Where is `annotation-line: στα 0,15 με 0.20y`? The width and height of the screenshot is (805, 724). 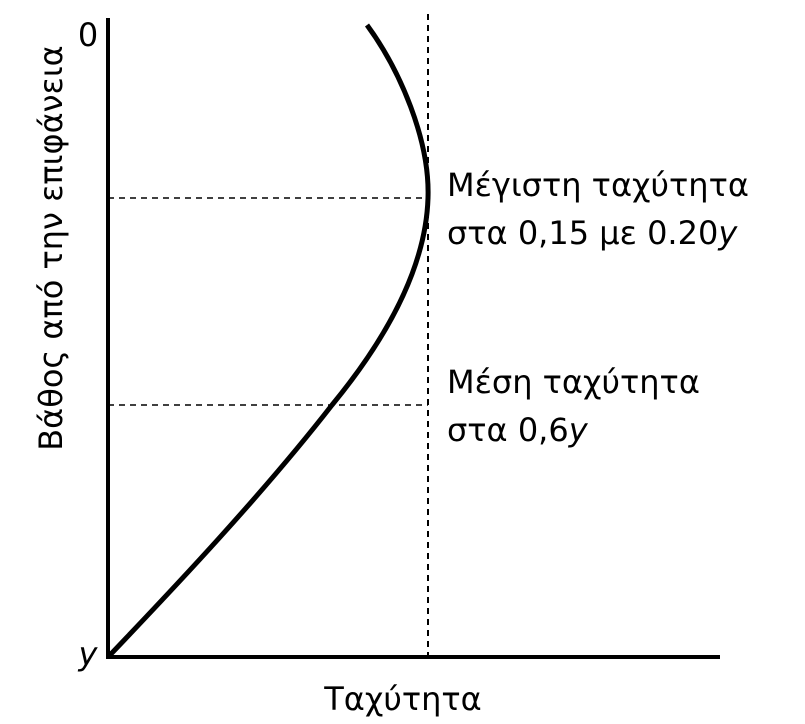
annotation-line: στα 0,15 με 0.20y is located at coordinates (592, 233).